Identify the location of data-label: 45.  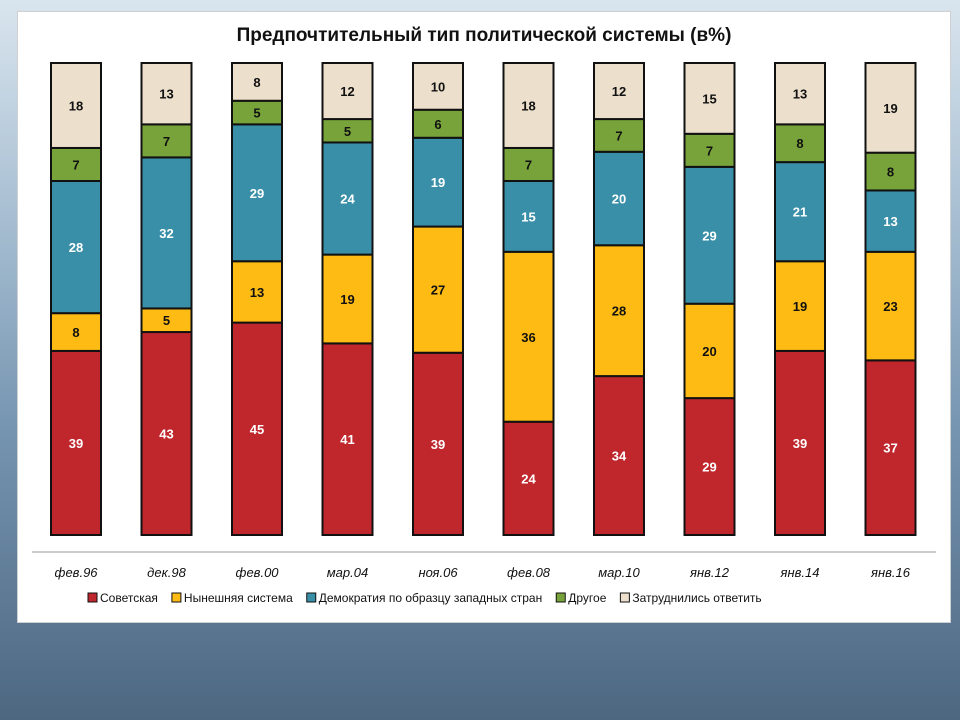
(257, 429).